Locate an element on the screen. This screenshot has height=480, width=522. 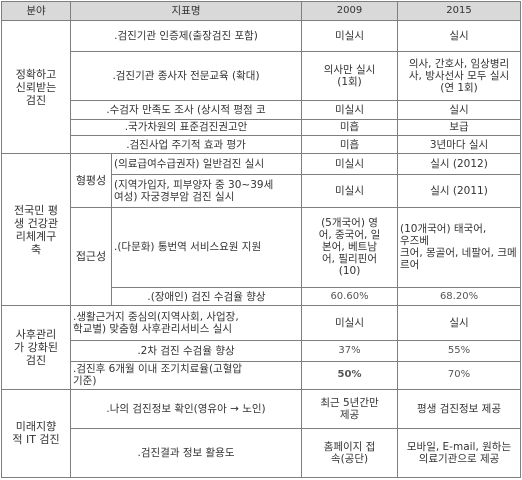
indicator-cell: .나의 검진정보 확인(영유아 → 노인) is located at coordinates (186, 408).